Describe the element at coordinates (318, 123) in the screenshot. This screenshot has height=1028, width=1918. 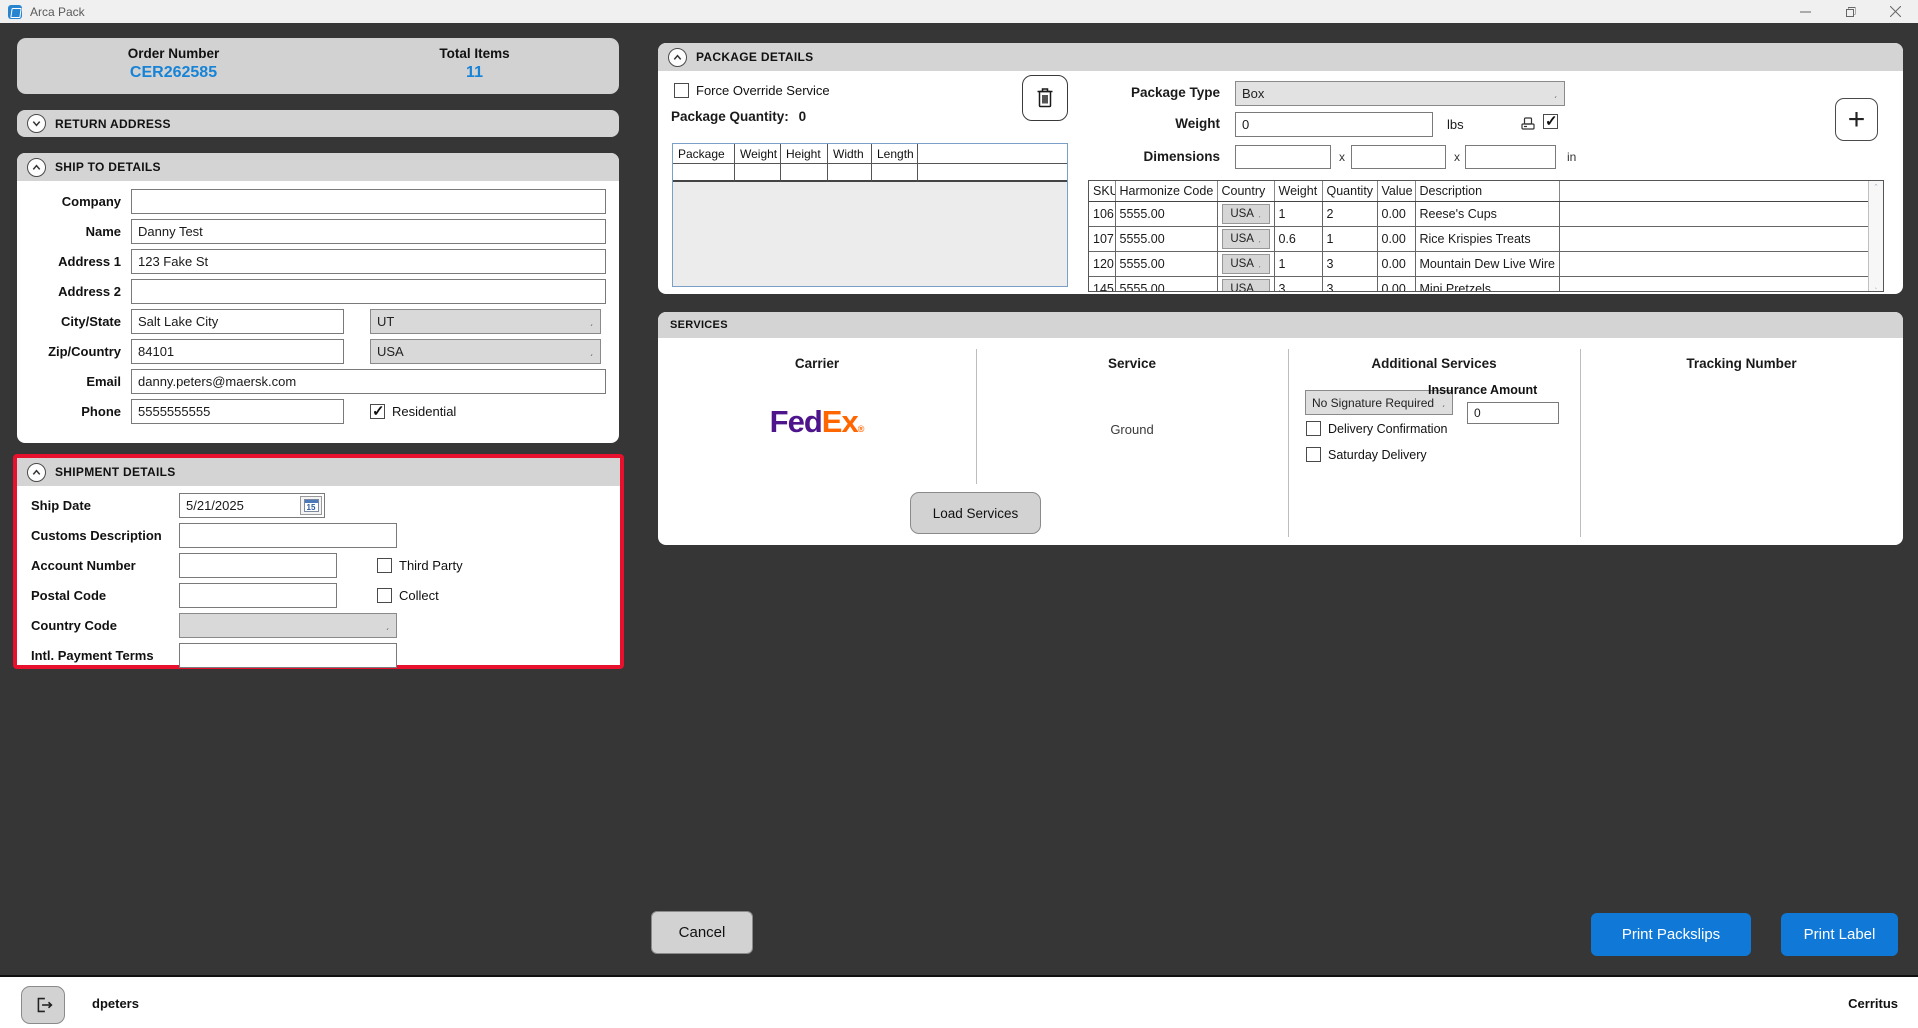
I see `return-address-header: RETURN ADDRESS` at that location.